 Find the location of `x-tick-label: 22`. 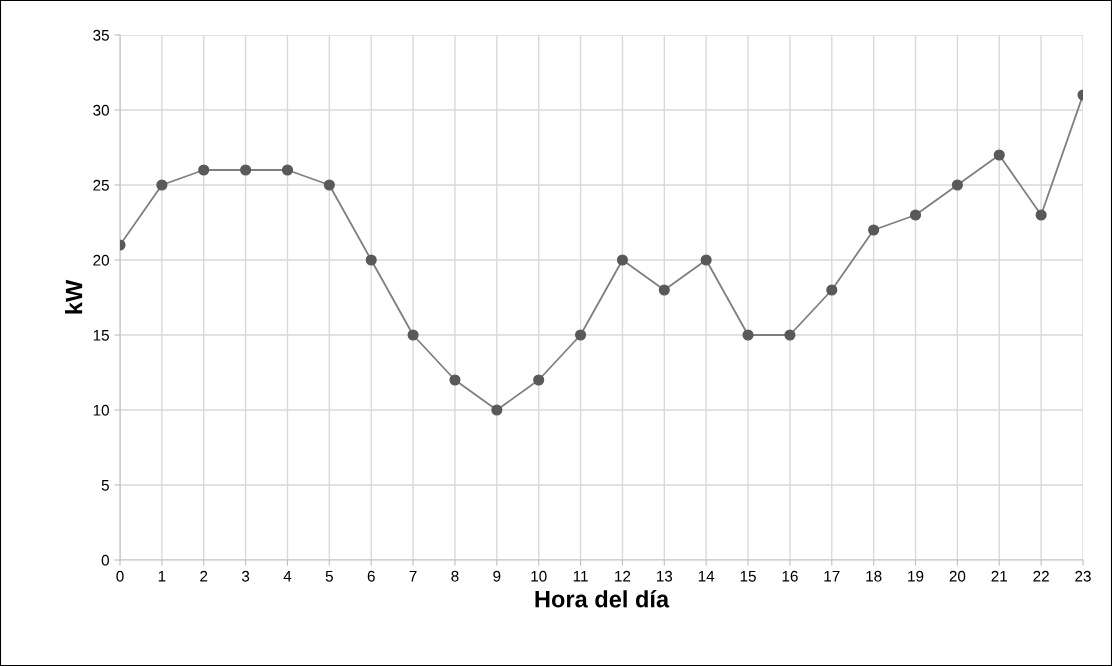

x-tick-label: 22 is located at coordinates (1041, 576).